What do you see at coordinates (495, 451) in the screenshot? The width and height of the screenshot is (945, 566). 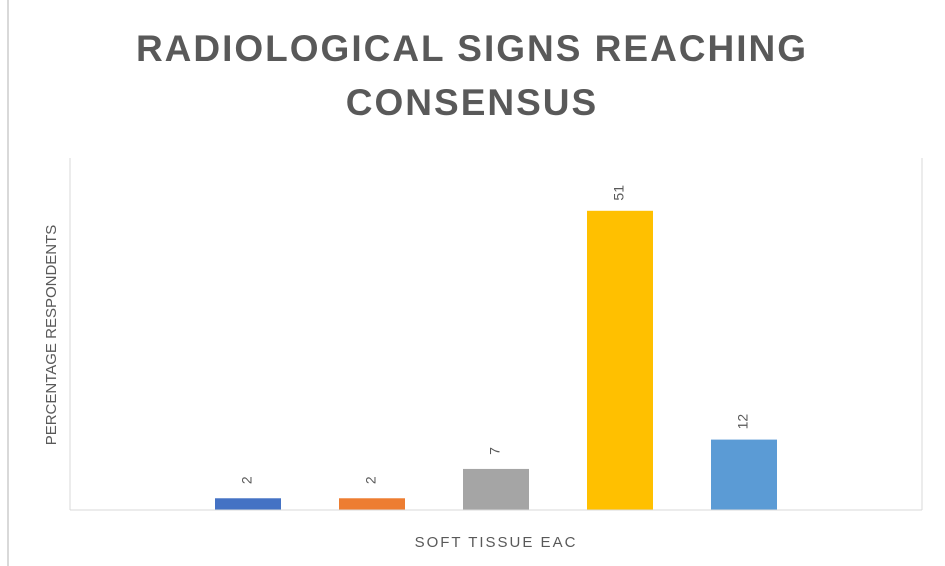 I see `data-label: 7` at bounding box center [495, 451].